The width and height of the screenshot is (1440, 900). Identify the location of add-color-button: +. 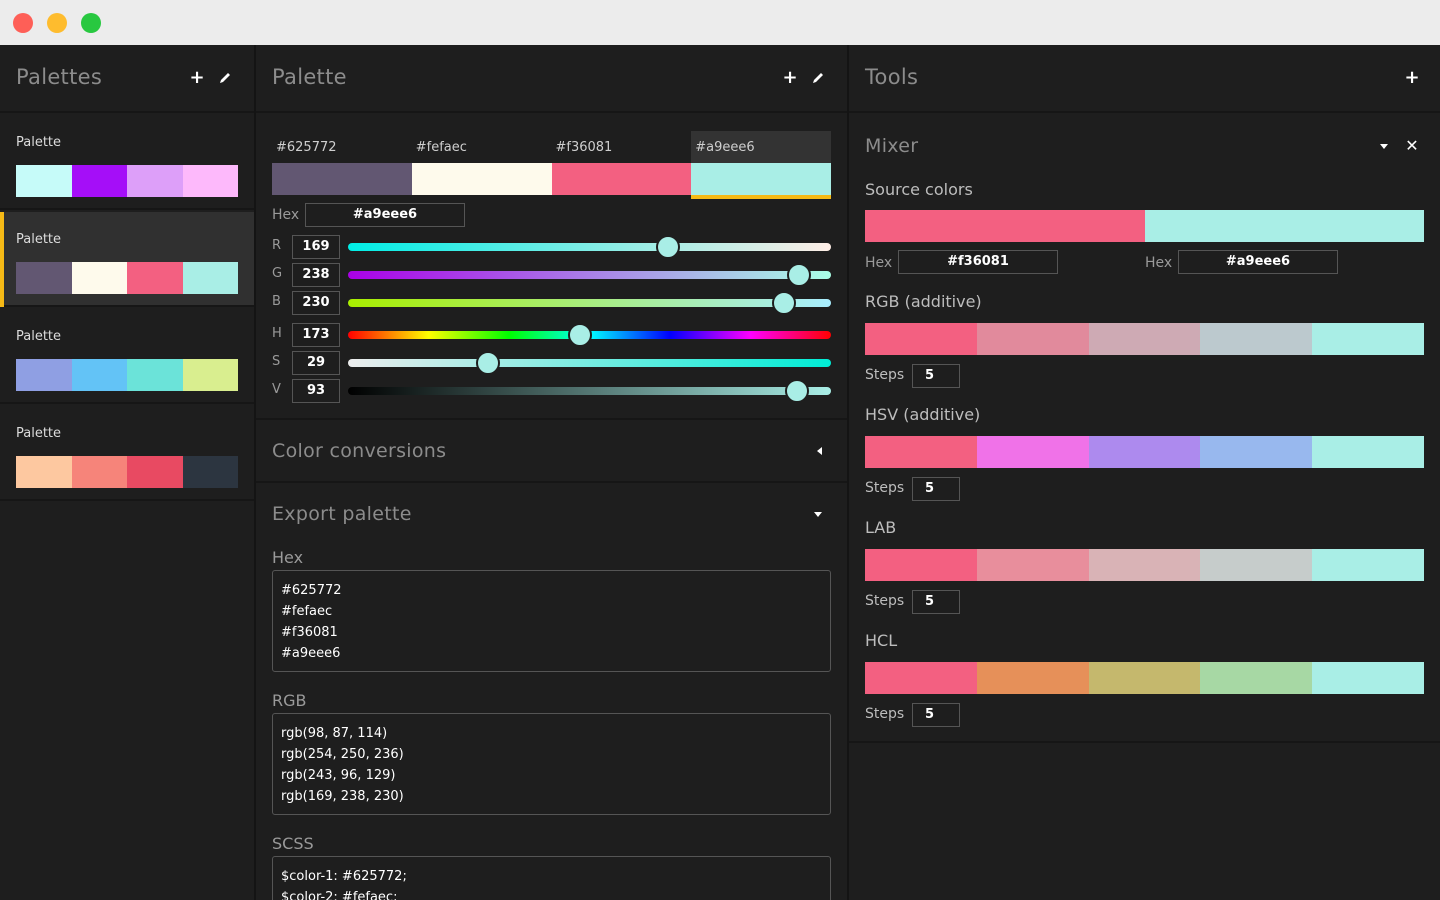
(790, 78).